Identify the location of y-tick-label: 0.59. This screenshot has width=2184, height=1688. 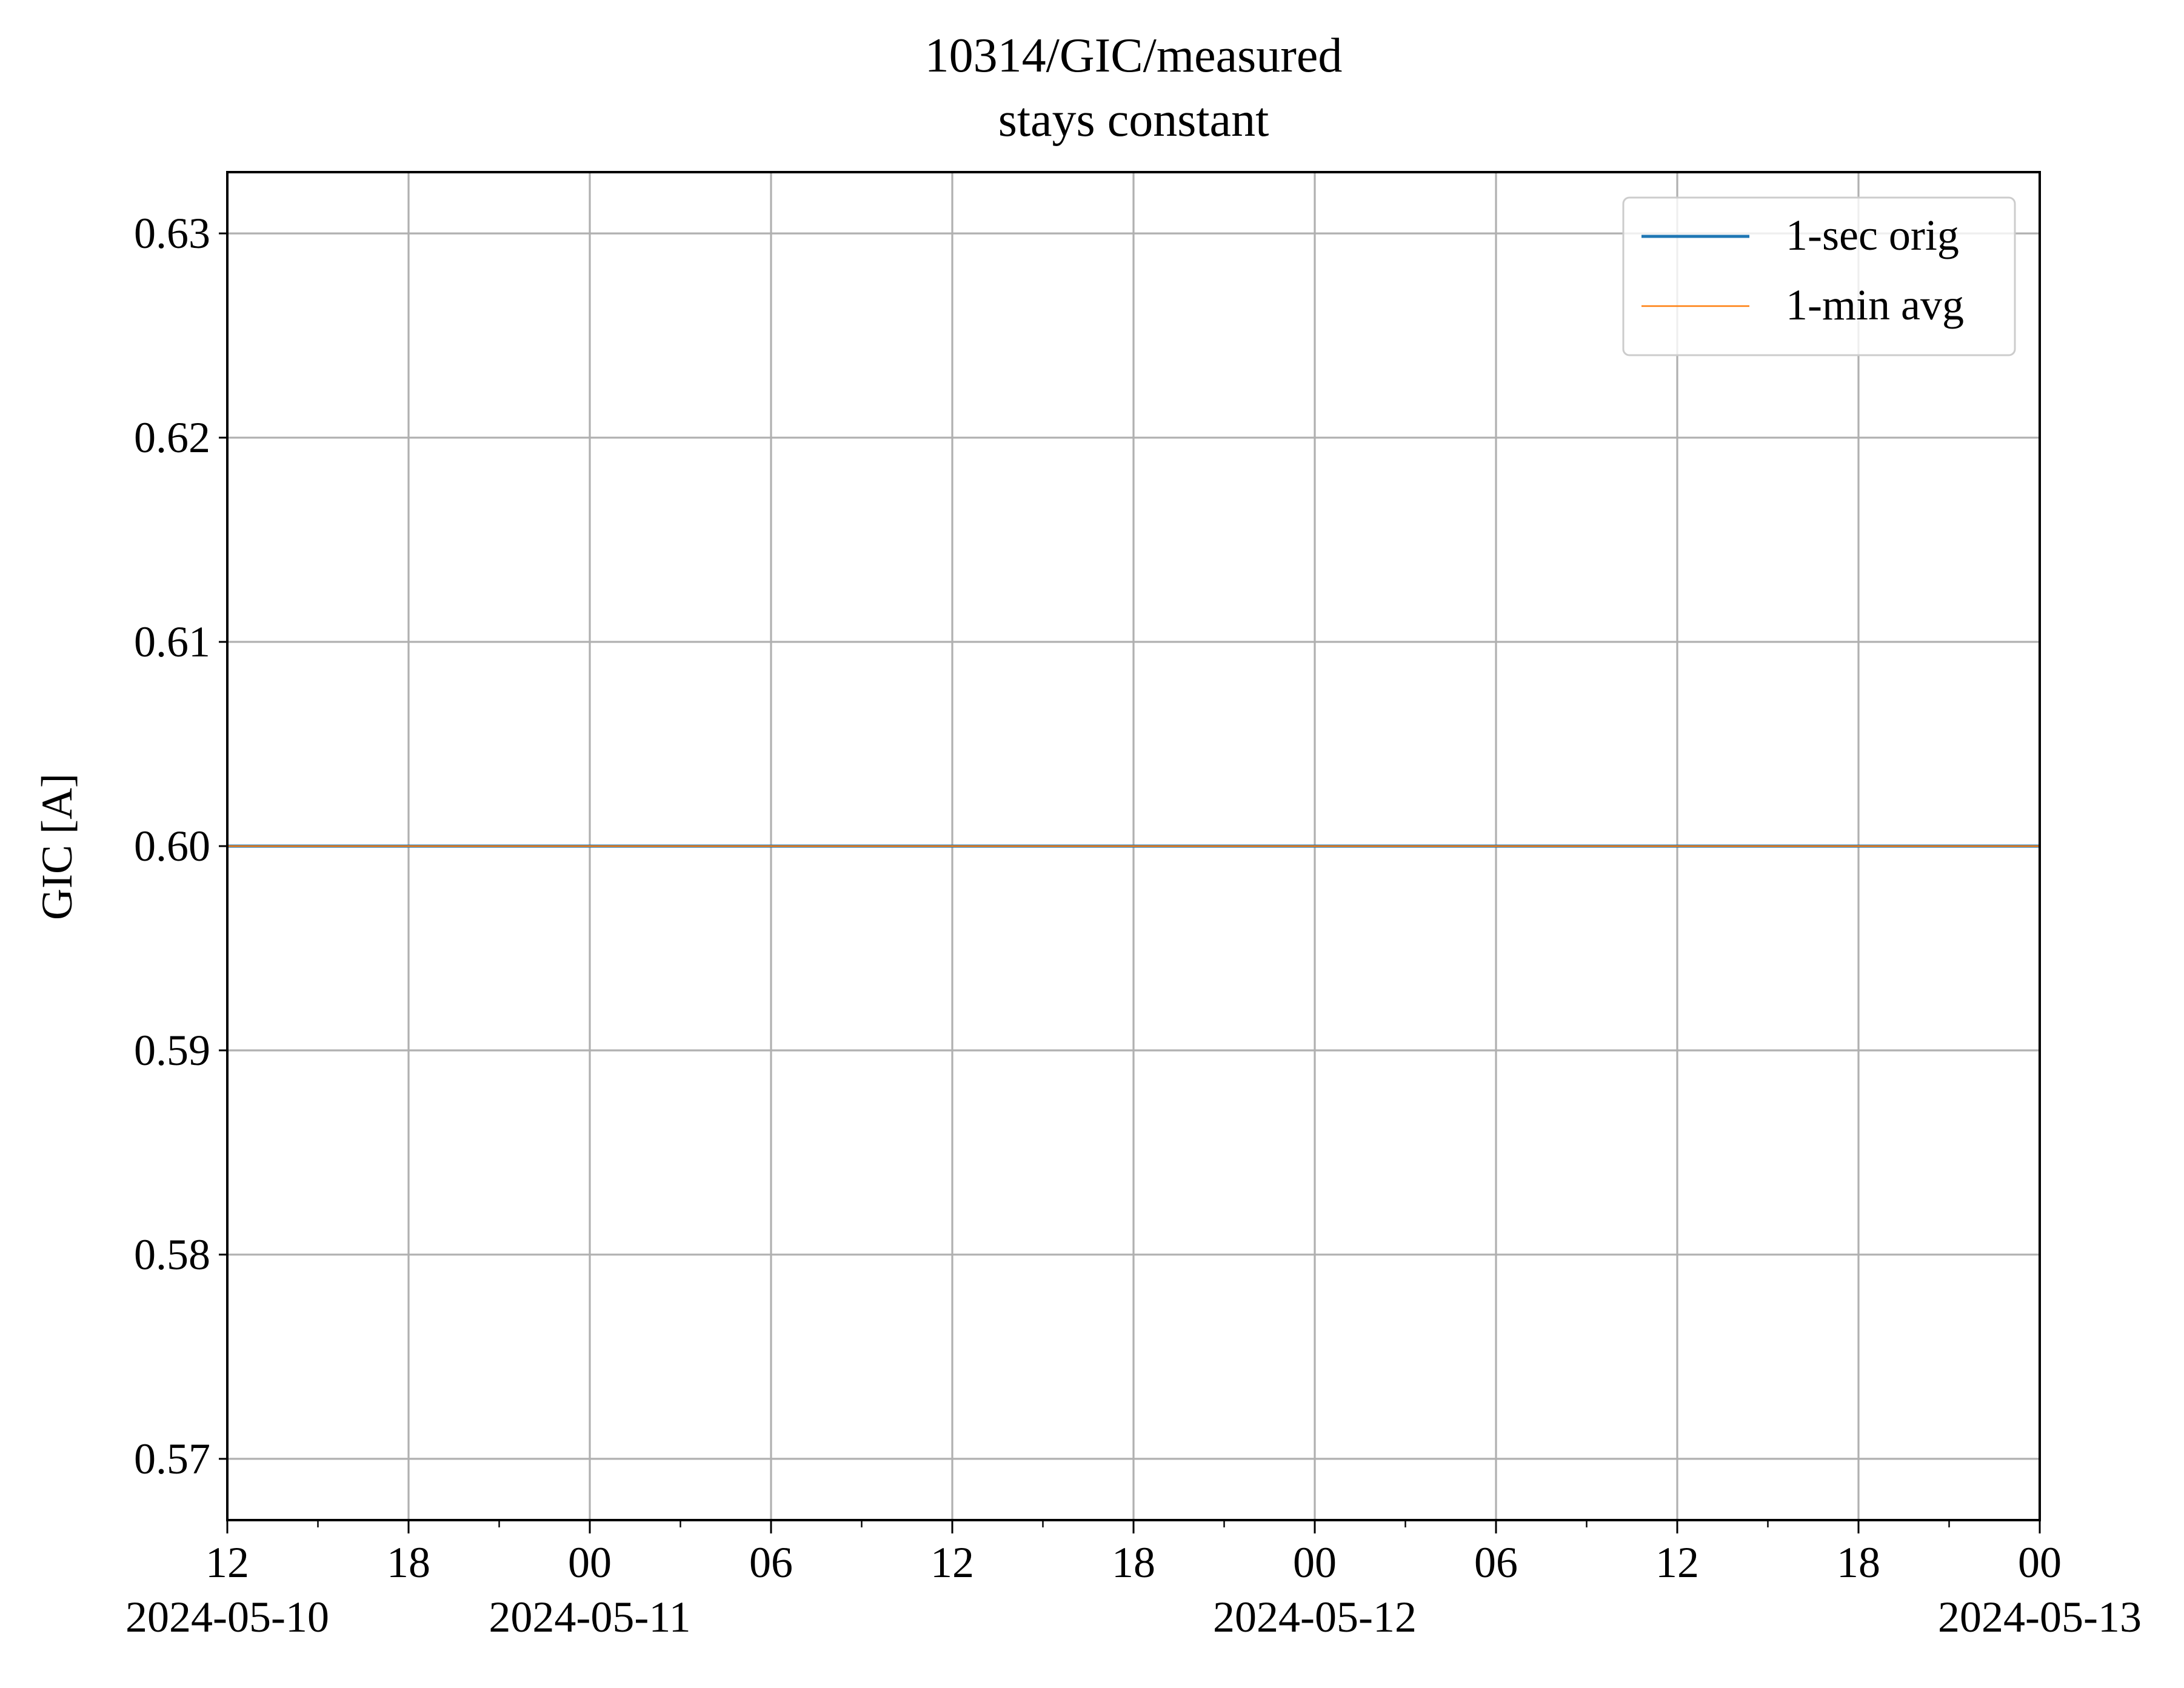
(172, 1050).